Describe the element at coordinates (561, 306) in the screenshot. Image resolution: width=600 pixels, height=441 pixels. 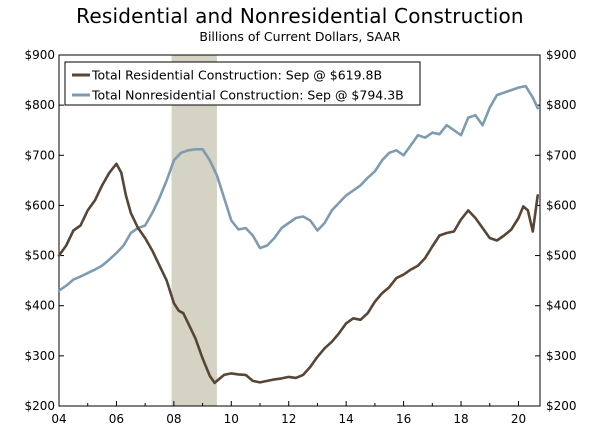
I see `y-tick-label-right: $400` at that location.